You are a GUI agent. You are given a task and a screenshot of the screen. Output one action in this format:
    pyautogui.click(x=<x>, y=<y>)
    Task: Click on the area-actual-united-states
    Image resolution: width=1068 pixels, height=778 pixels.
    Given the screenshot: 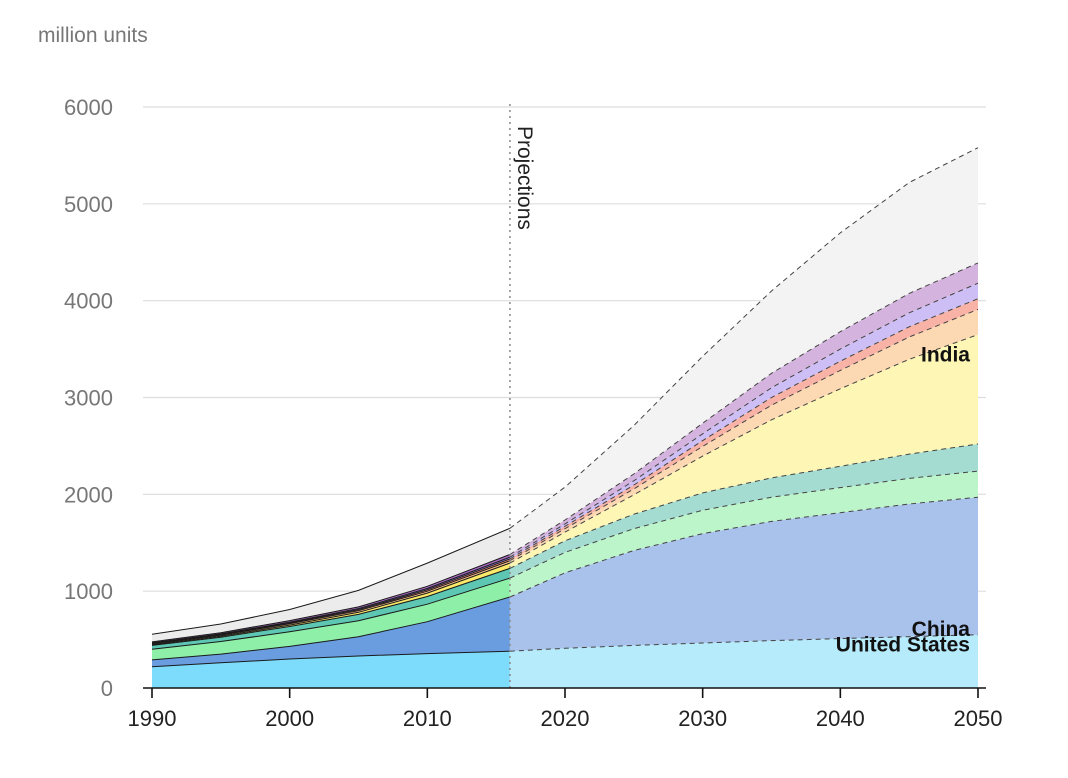 What is the action you would take?
    pyautogui.click(x=331, y=669)
    